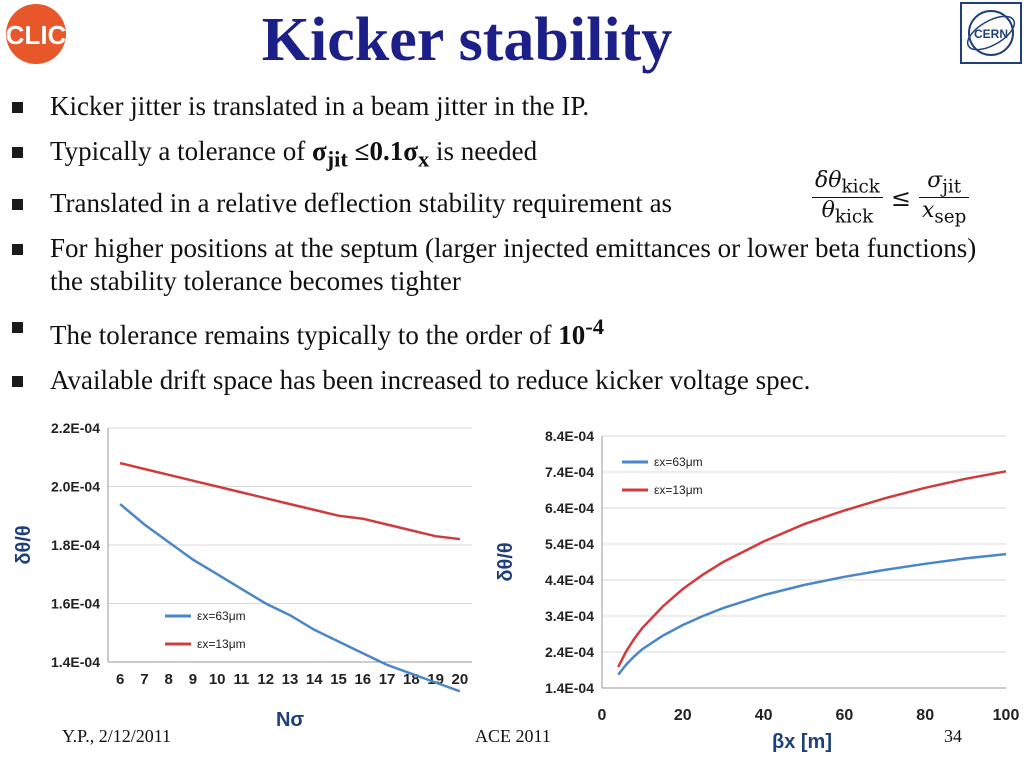  What do you see at coordinates (845, 715) in the screenshot?
I see `x-tick-label: 60` at bounding box center [845, 715].